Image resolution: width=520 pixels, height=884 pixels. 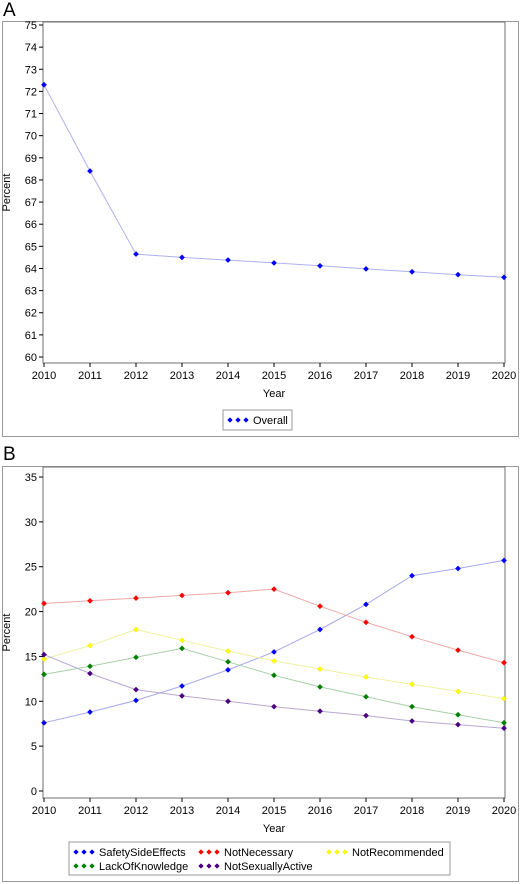 I want to click on panel-b-series-line-NotRecommended, so click(x=274, y=664).